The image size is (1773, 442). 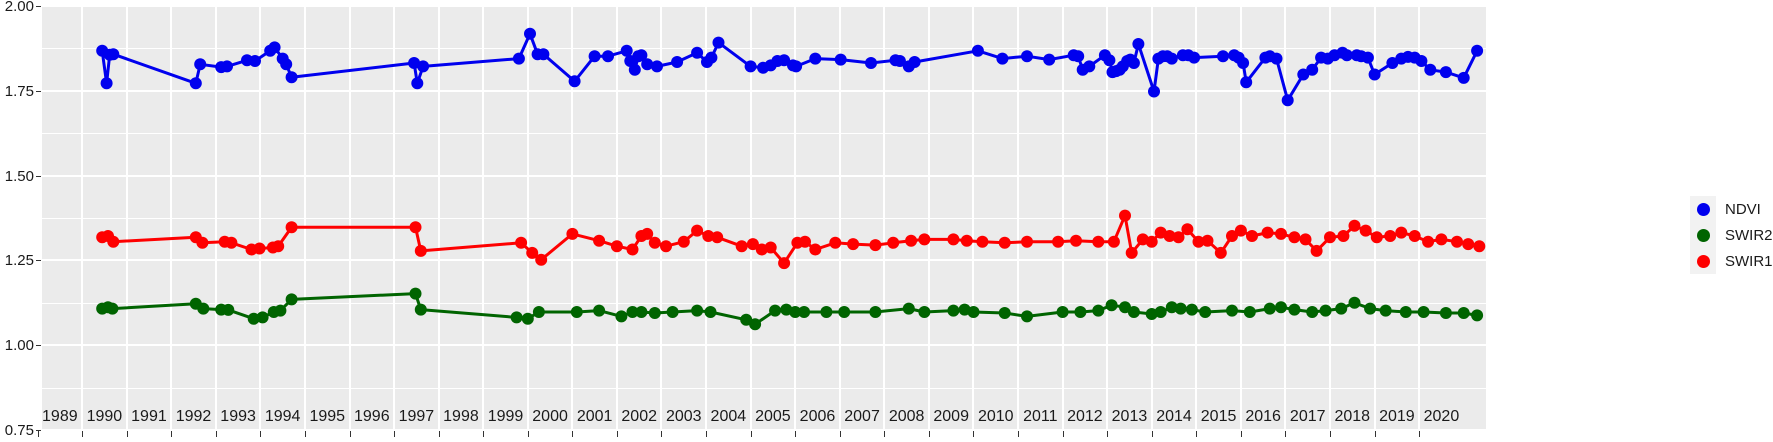 What do you see at coordinates (764, 429) in the screenshot?
I see `gridline-horizontal` at bounding box center [764, 429].